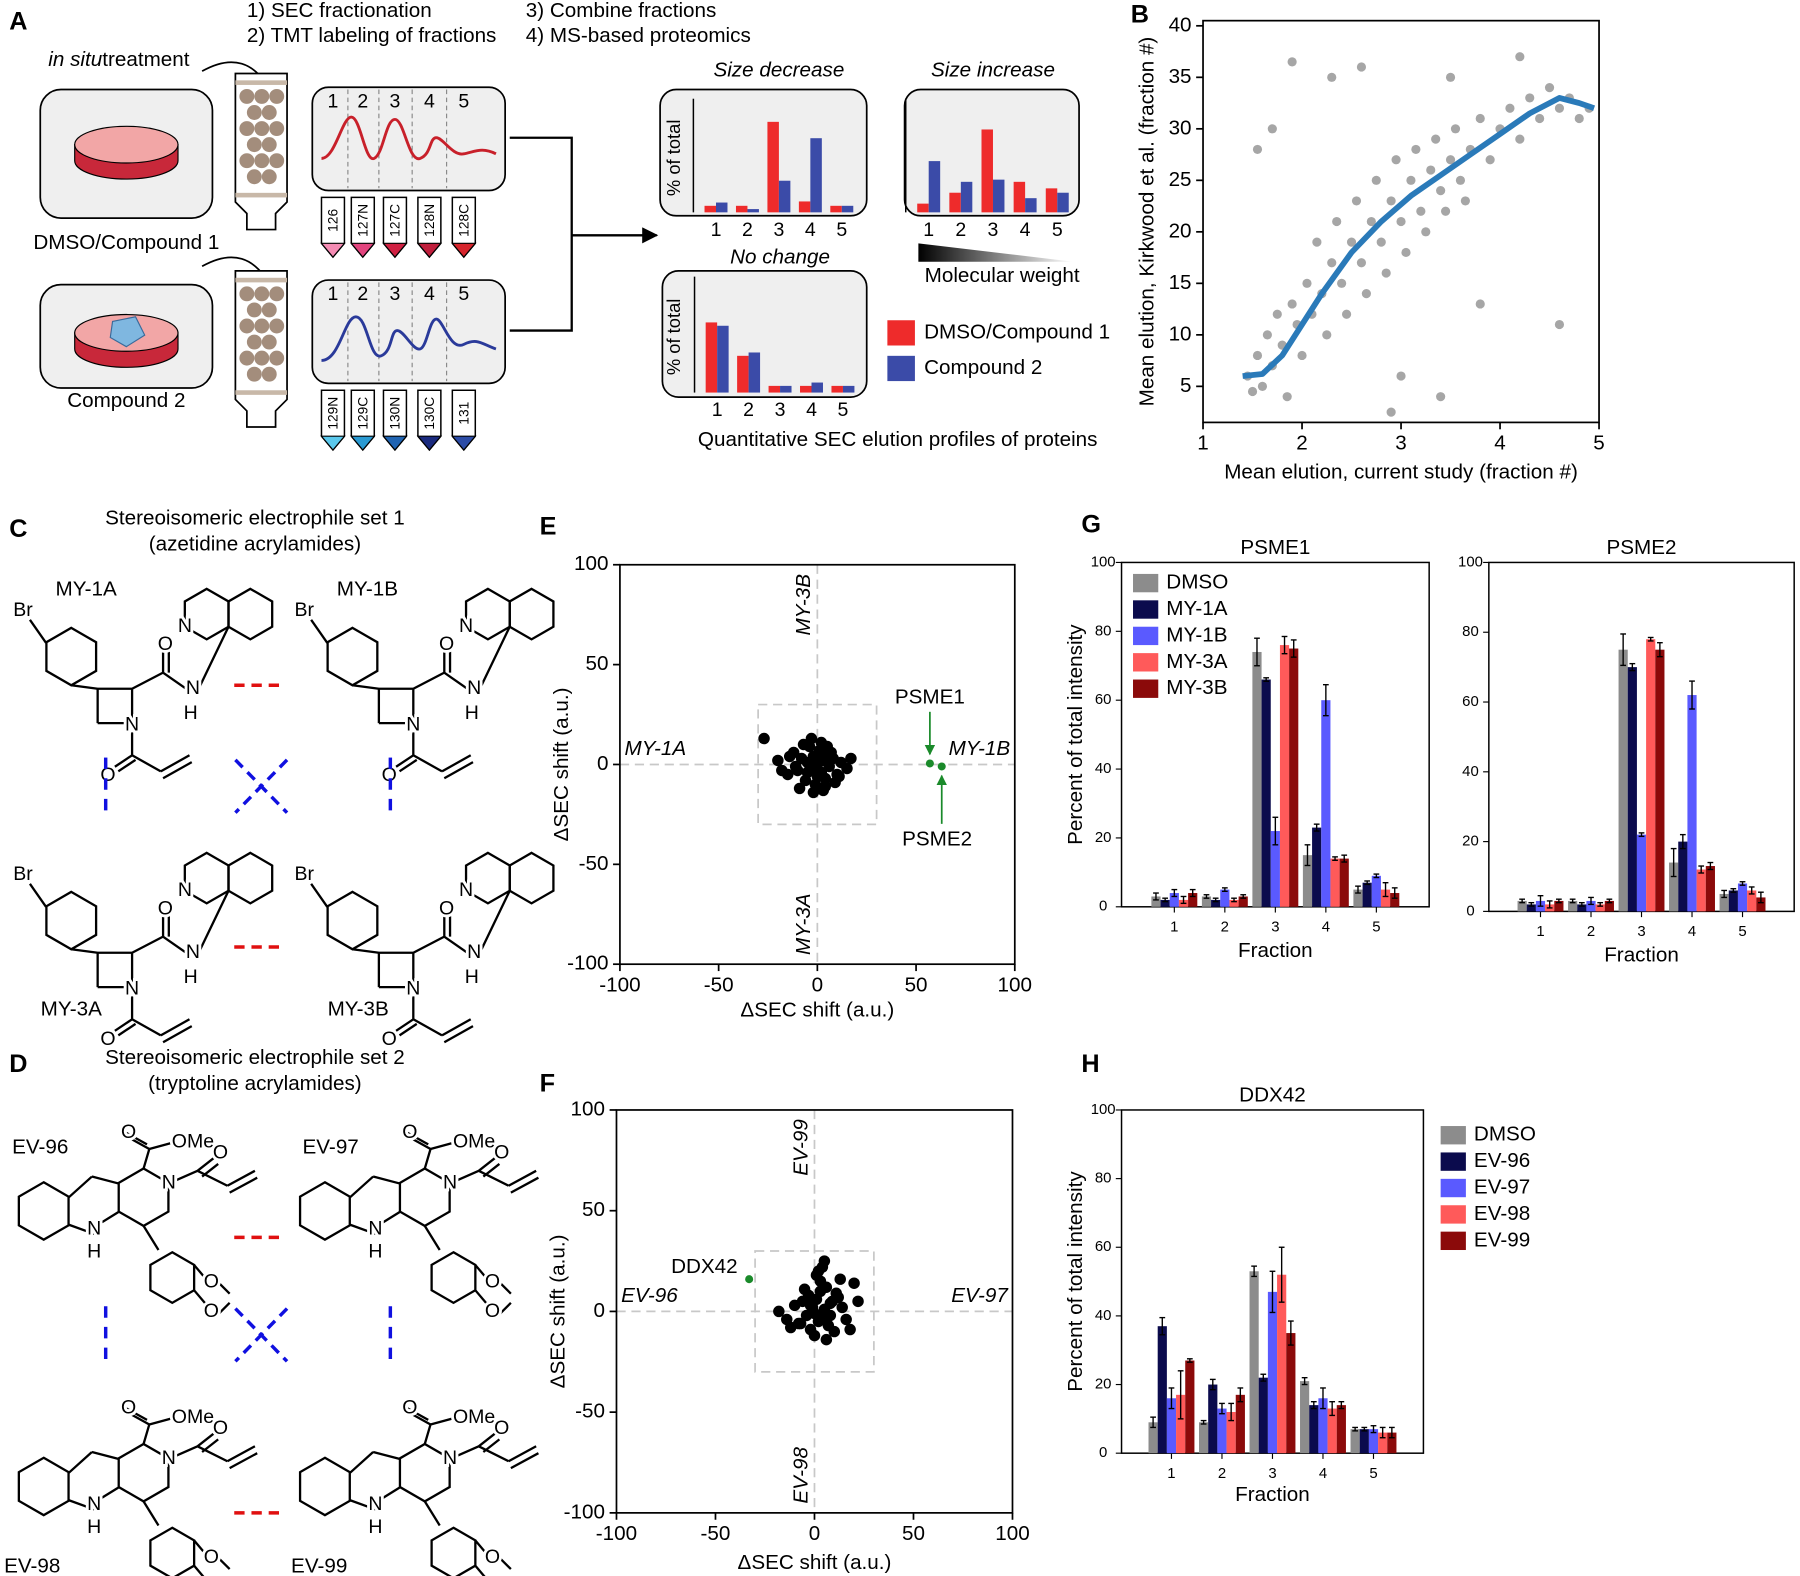  What do you see at coordinates (362, 294) in the screenshot?
I see `fraction-number: 2` at bounding box center [362, 294].